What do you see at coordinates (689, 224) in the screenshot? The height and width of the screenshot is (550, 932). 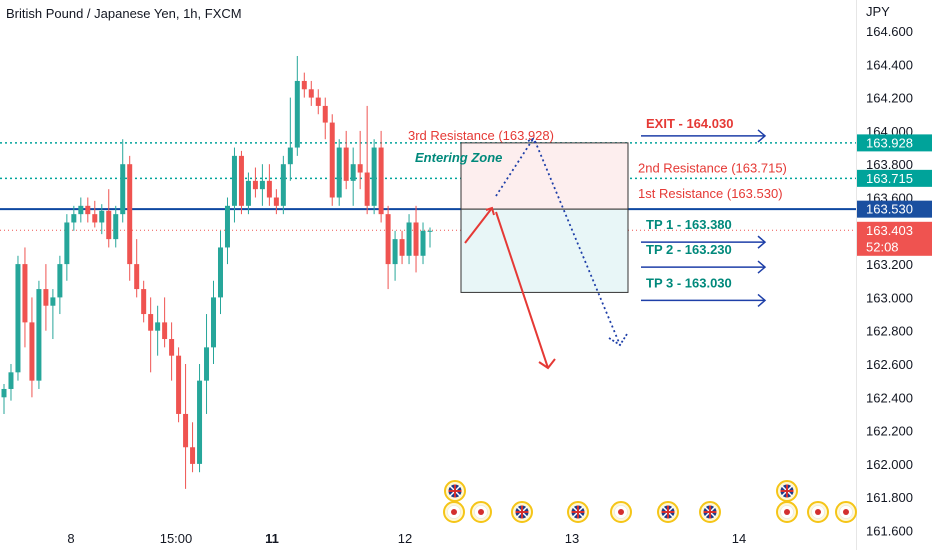 I see `target-label: TP 1 - 163.380` at bounding box center [689, 224].